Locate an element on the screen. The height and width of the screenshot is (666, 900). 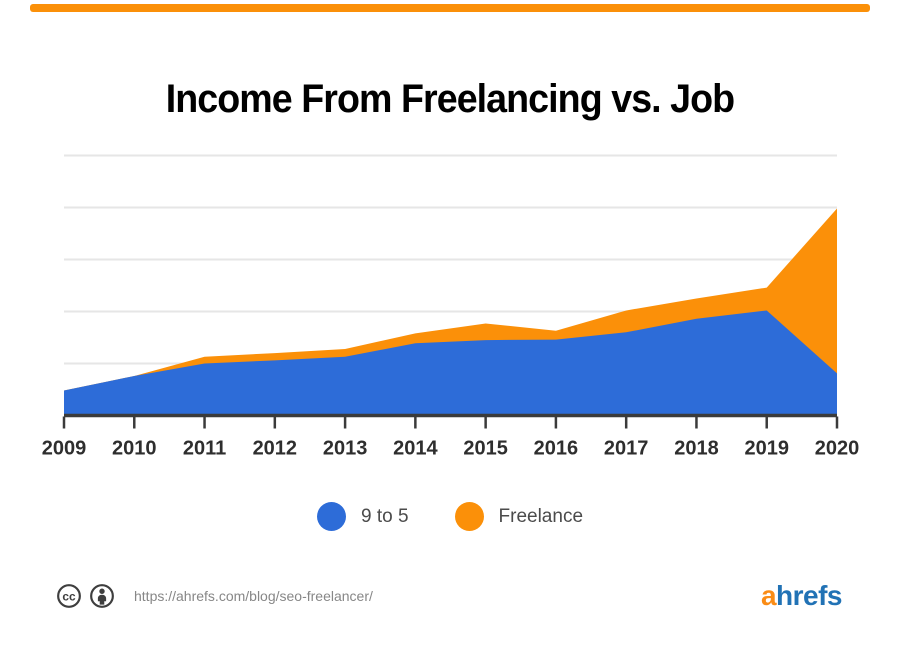
x-tick-label: 2010 is located at coordinates (134, 449).